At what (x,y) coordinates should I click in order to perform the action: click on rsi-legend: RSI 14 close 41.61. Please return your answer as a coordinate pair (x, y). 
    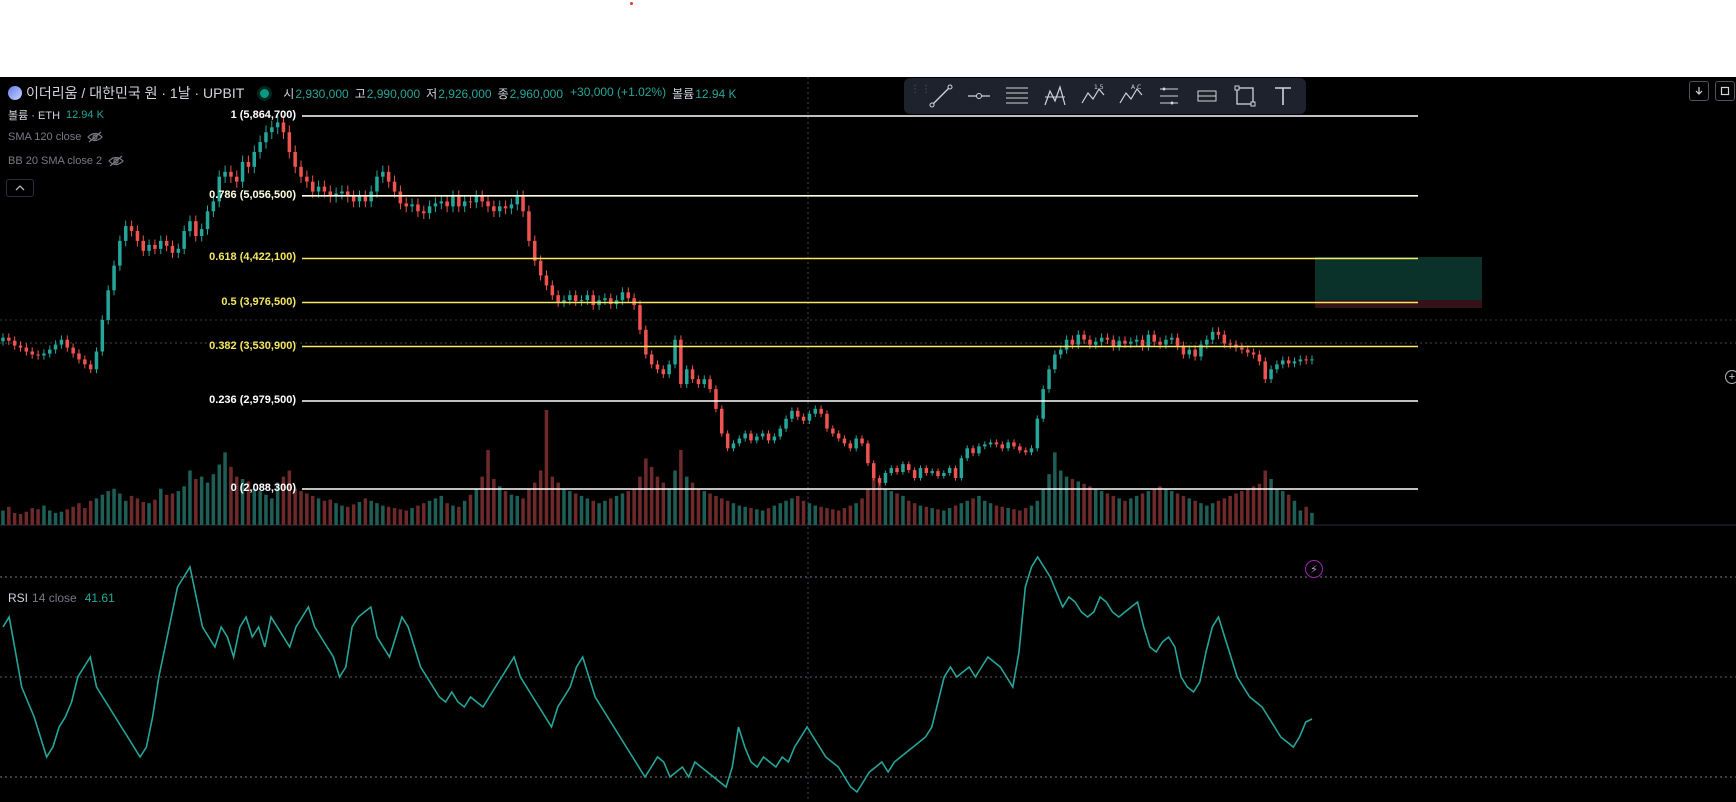
    Looking at the image, I should click on (61, 598).